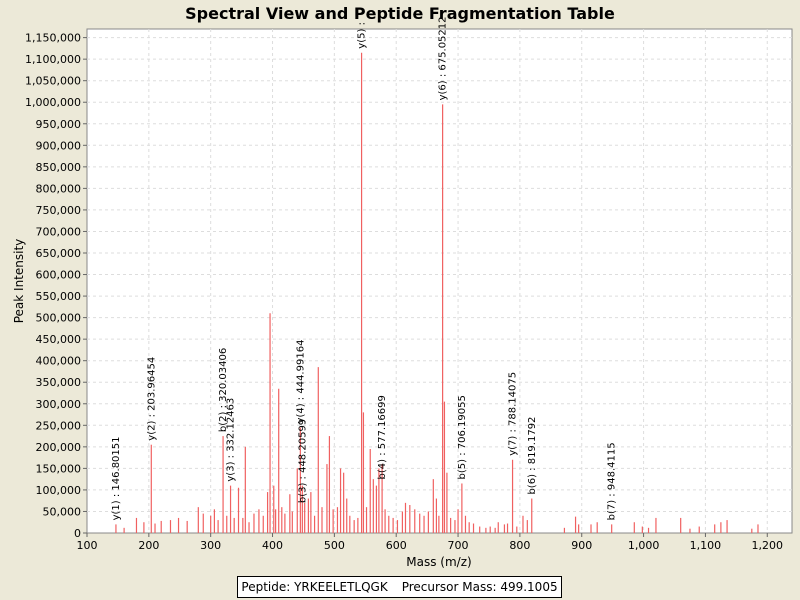  What do you see at coordinates (59, 145) in the screenshot?
I see `y-tick-label: 900,000` at bounding box center [59, 145].